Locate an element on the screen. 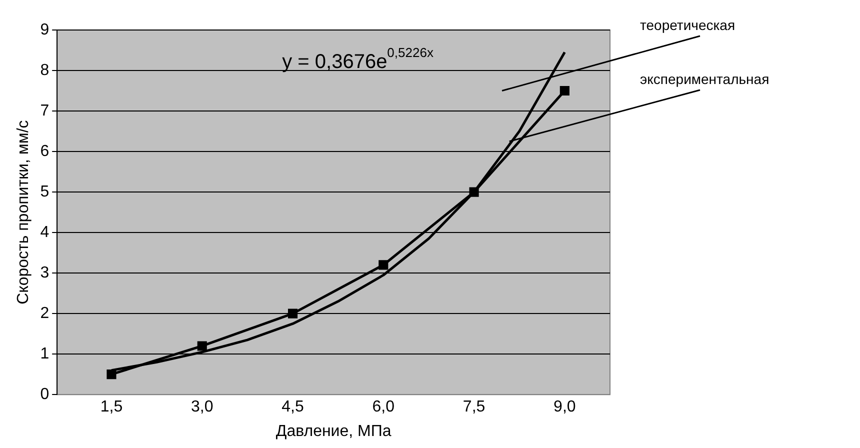 The width and height of the screenshot is (860, 448). y-tick-label: 2 is located at coordinates (45, 313).